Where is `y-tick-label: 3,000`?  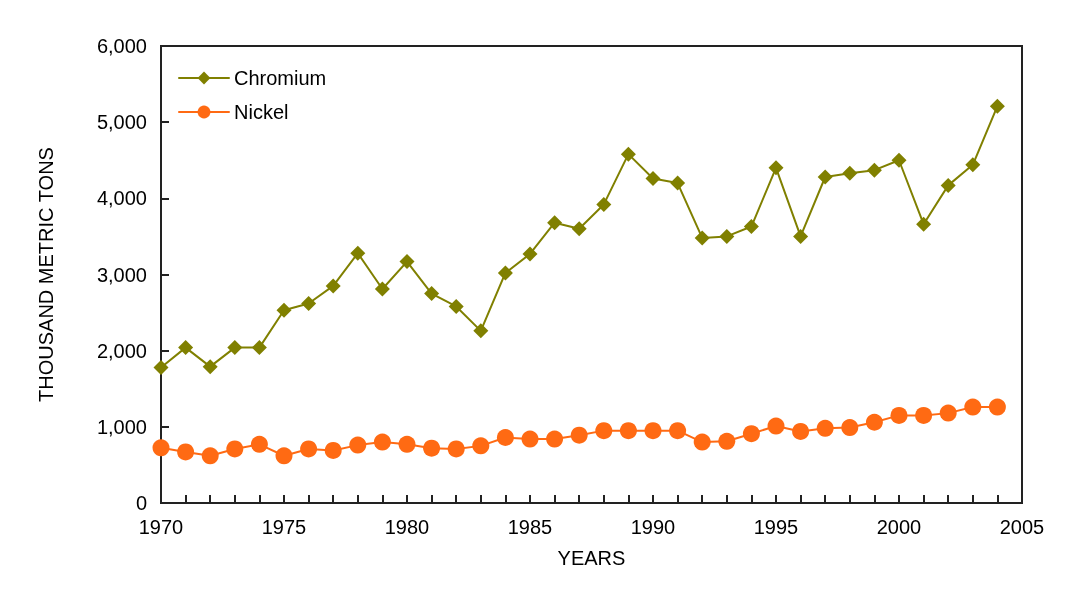 y-tick-label: 3,000 is located at coordinates (121, 274).